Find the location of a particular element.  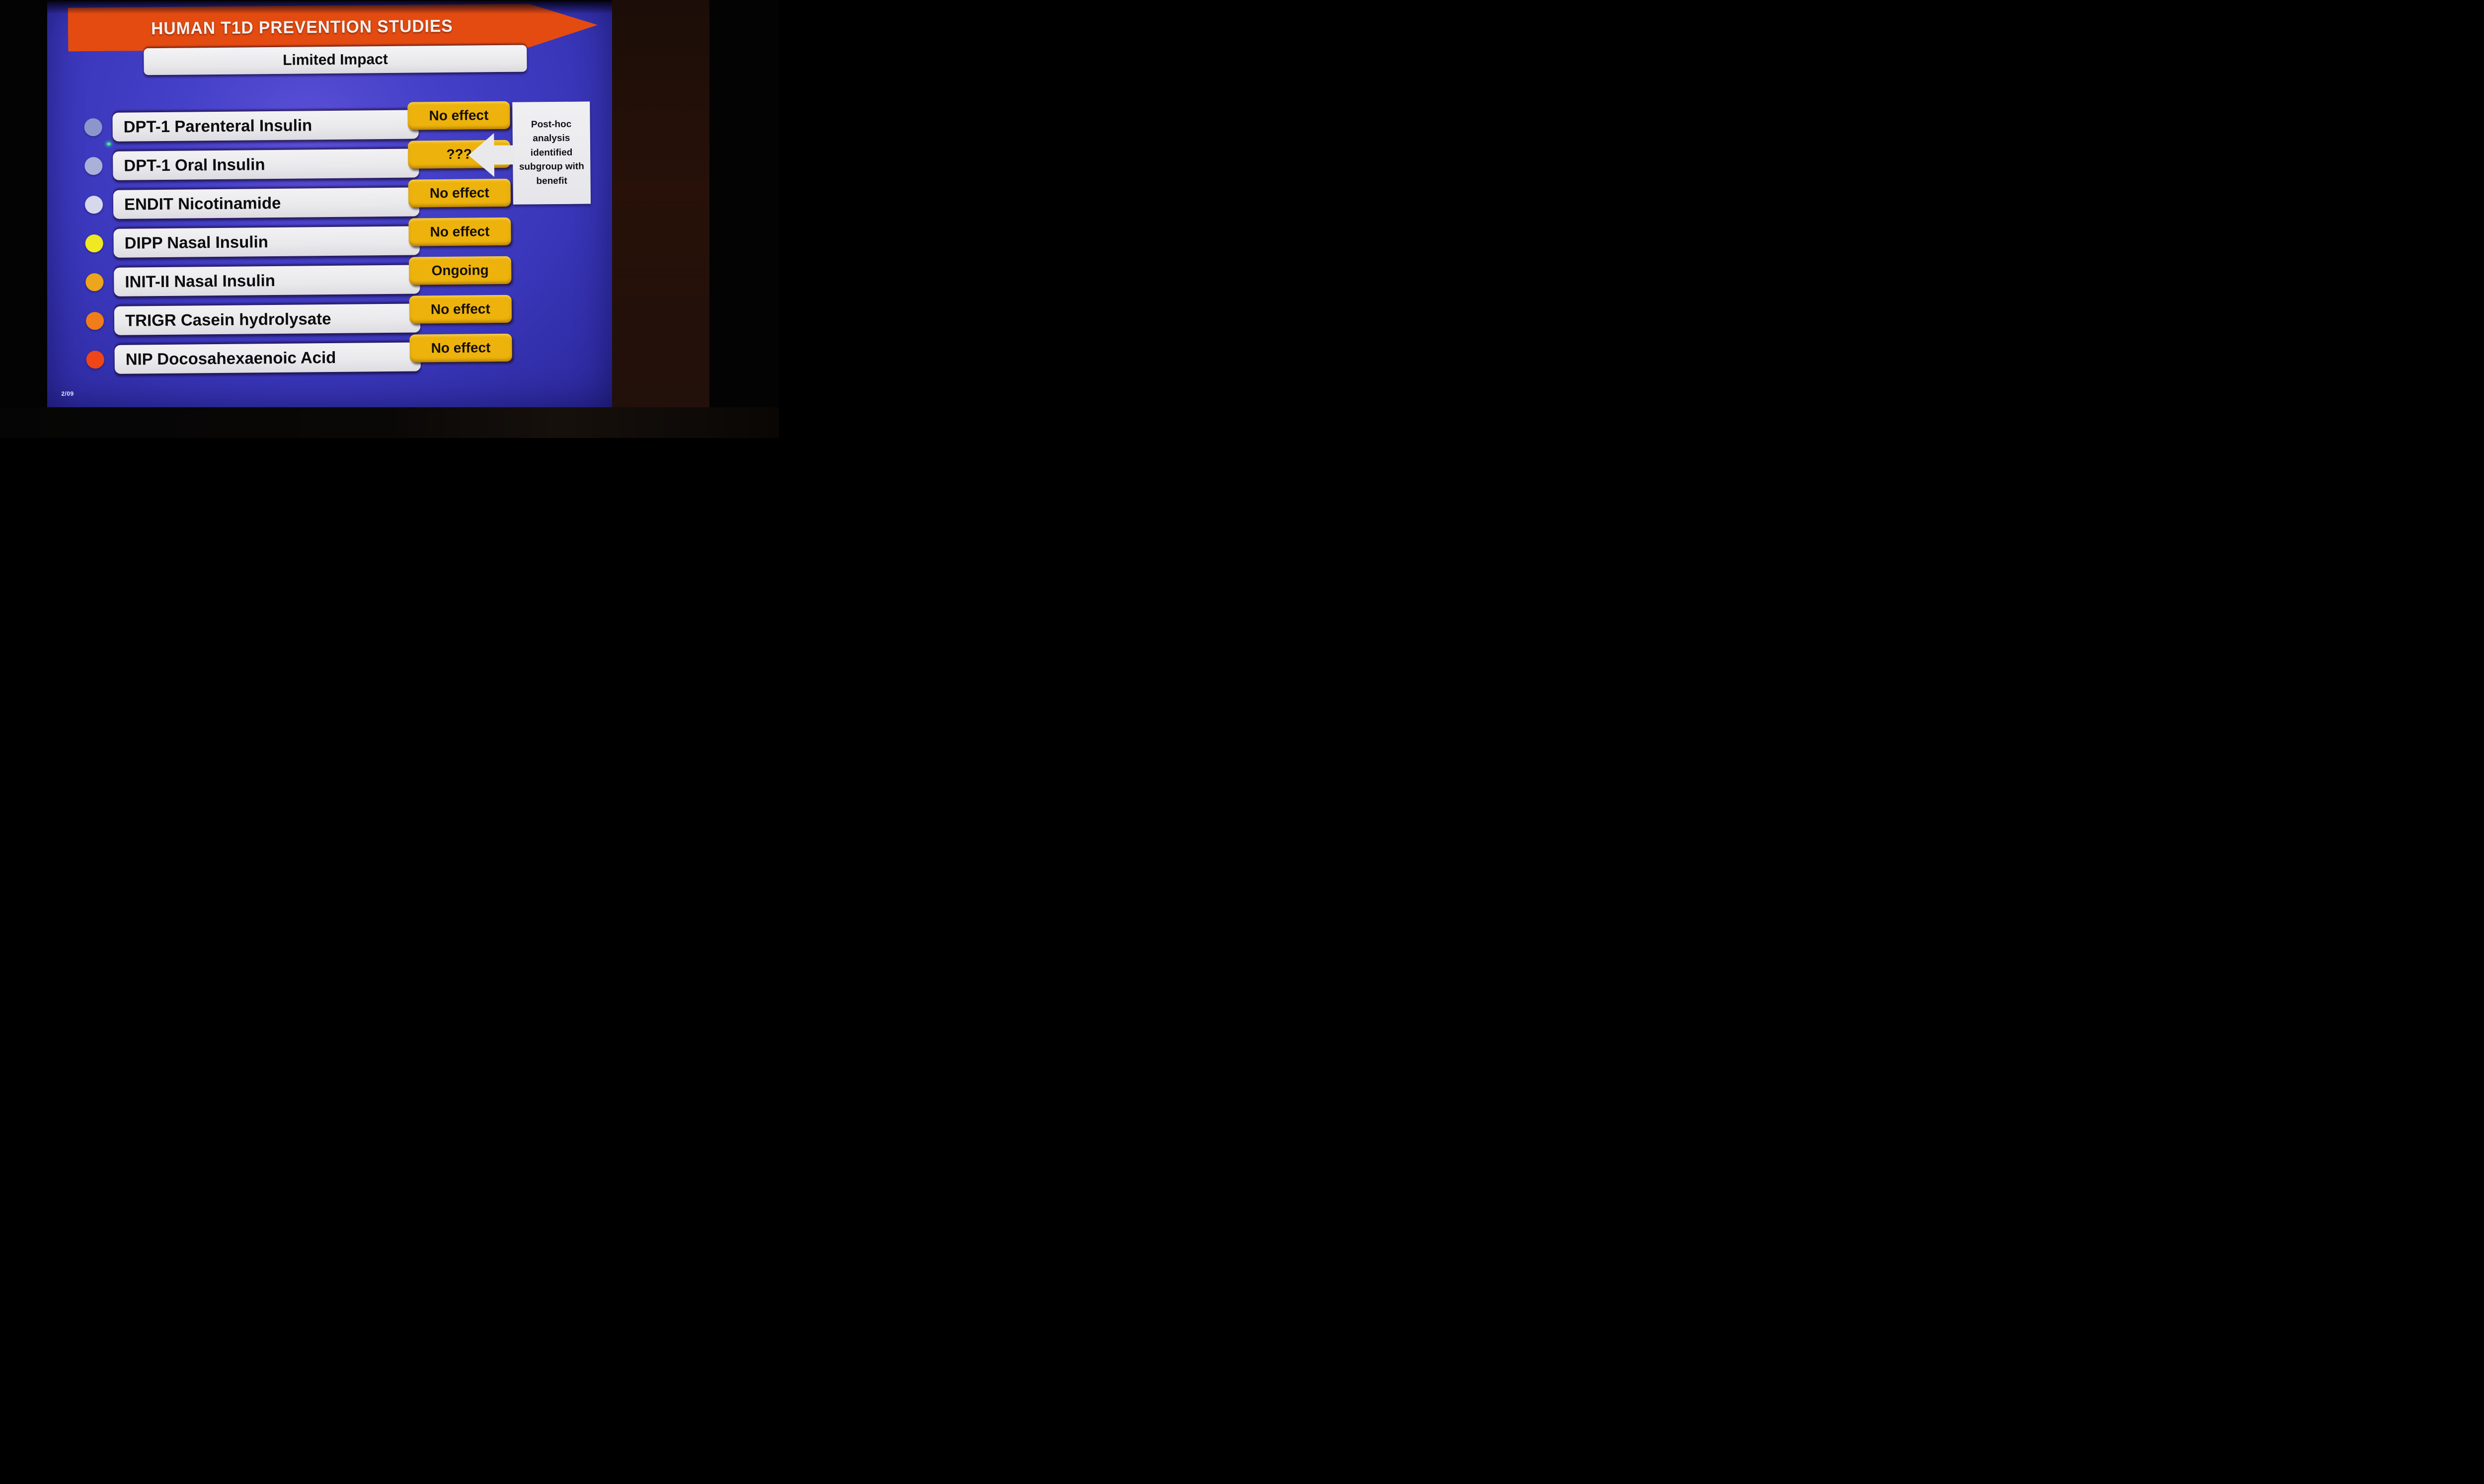

study-label: TRIGR Casein hydrolysate is located at coordinates (228, 319).